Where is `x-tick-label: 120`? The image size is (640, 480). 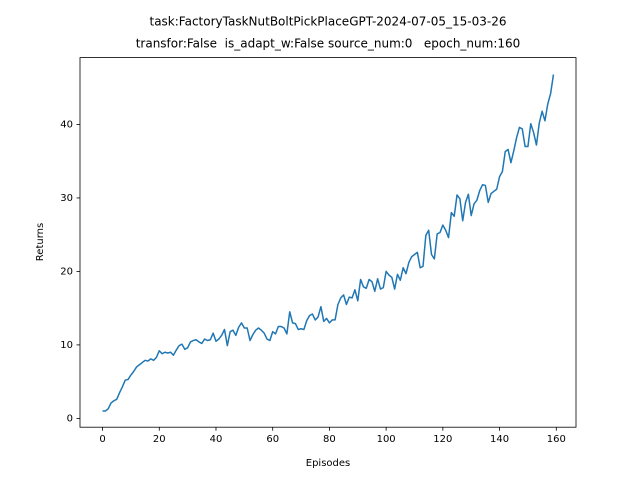
x-tick-label: 120 is located at coordinates (442, 439).